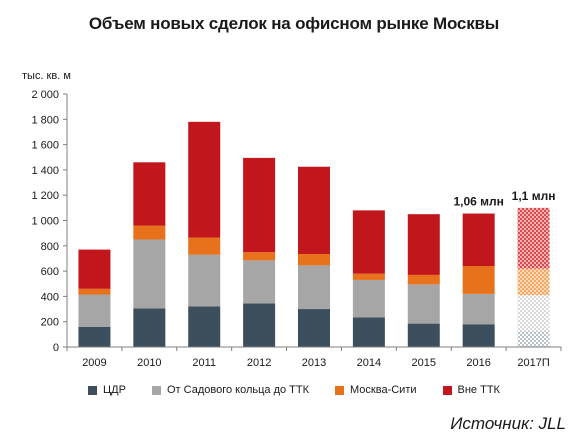 The width and height of the screenshot is (588, 446). What do you see at coordinates (478, 202) in the screenshot?
I see `total-annotation: 1,06 млн` at bounding box center [478, 202].